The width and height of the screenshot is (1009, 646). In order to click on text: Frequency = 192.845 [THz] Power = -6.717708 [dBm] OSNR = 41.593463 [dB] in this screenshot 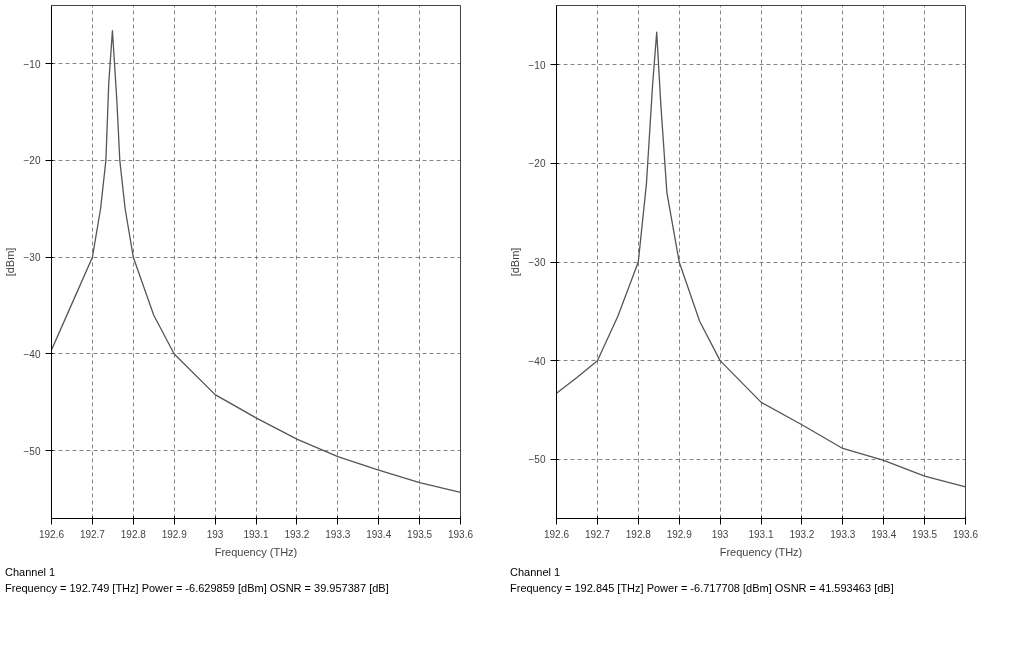, I will do `click(702, 587)`.